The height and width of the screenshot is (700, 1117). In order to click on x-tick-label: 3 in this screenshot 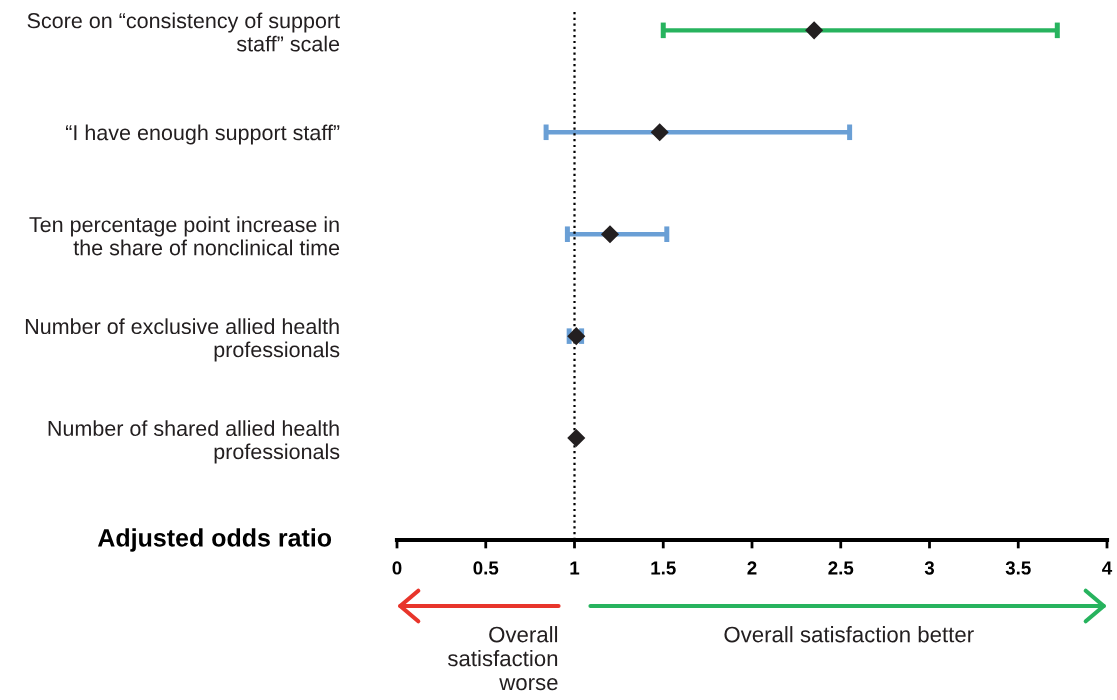, I will do `click(929, 568)`.